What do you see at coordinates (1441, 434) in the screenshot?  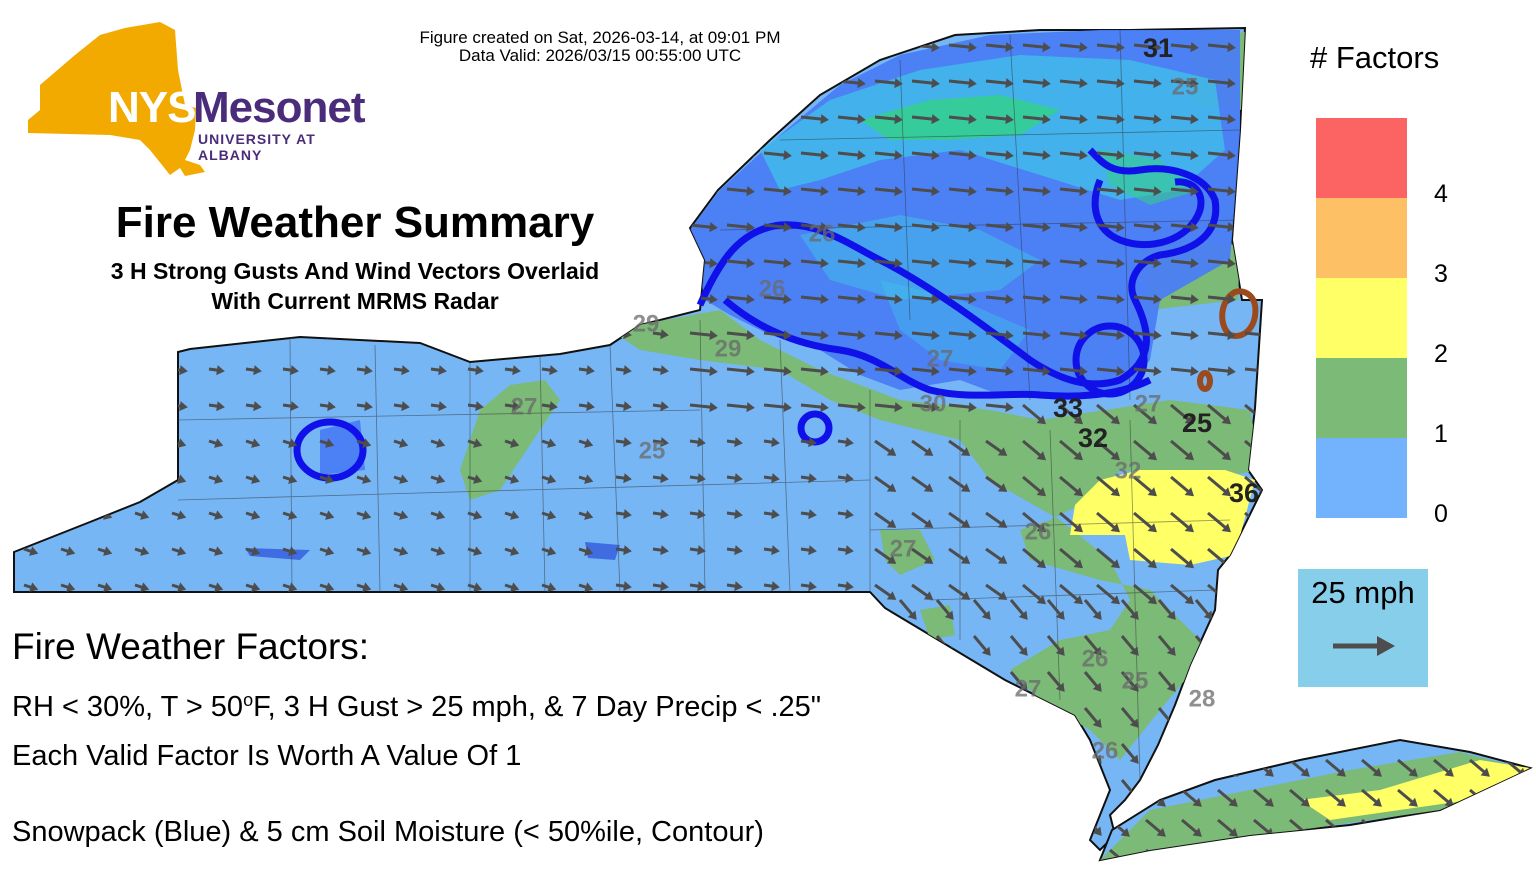 I see `legend-tick-1: 1` at bounding box center [1441, 434].